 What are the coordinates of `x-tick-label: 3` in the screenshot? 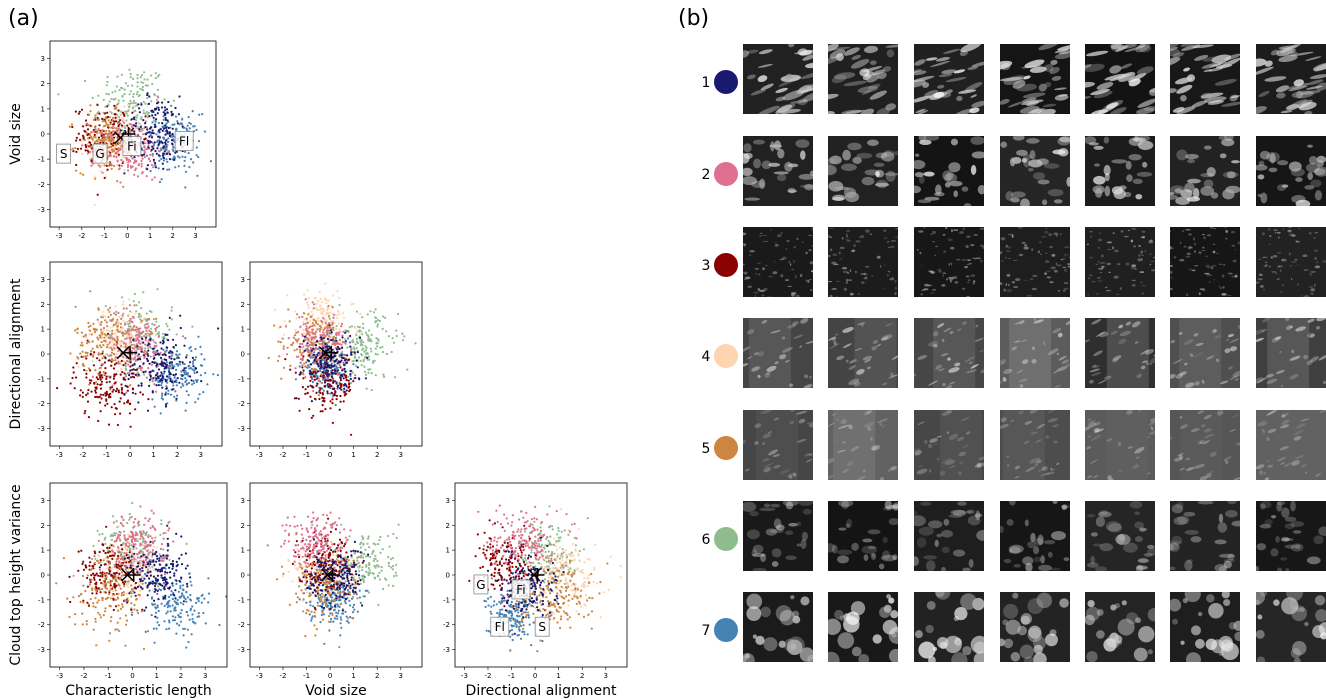 It's located at (195, 236).